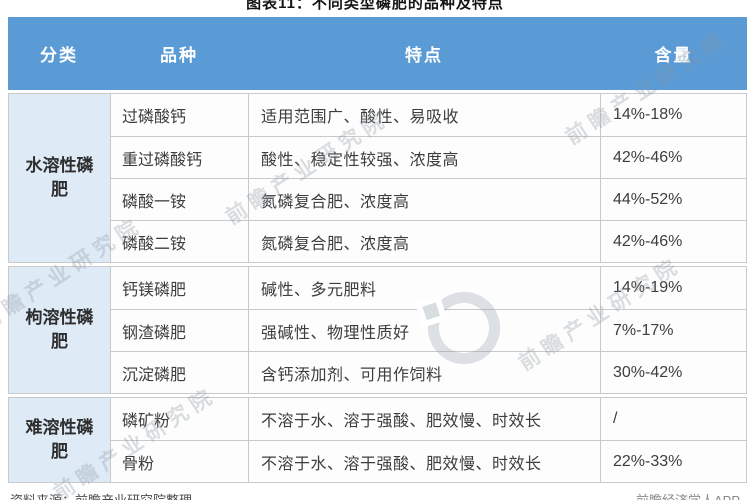 The image size is (750, 500). Describe the element at coordinates (424, 288) in the screenshot. I see `feature-cell: 碱性、多元肥料` at that location.